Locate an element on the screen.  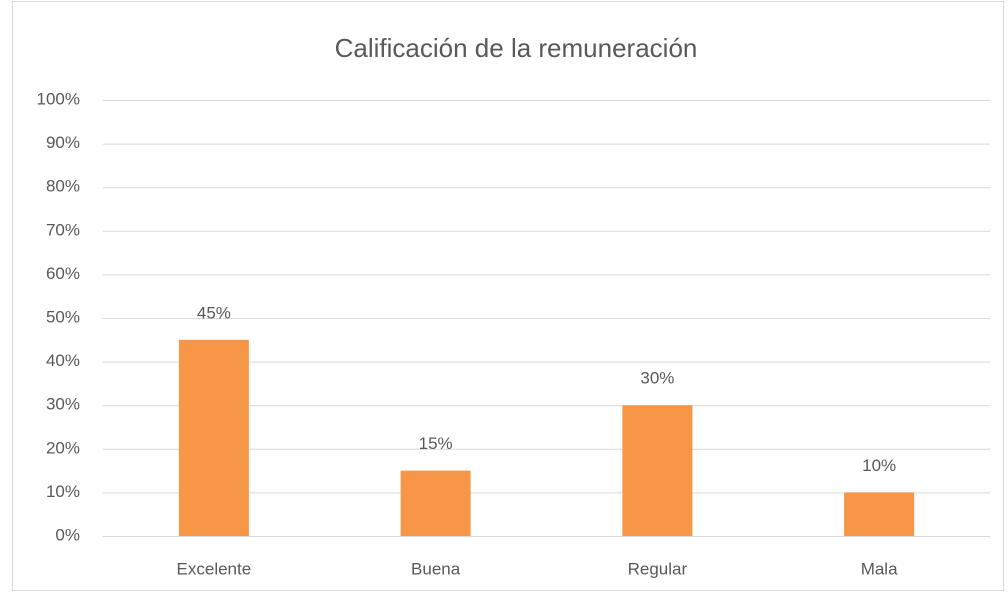
data-label: 10% is located at coordinates (879, 465).